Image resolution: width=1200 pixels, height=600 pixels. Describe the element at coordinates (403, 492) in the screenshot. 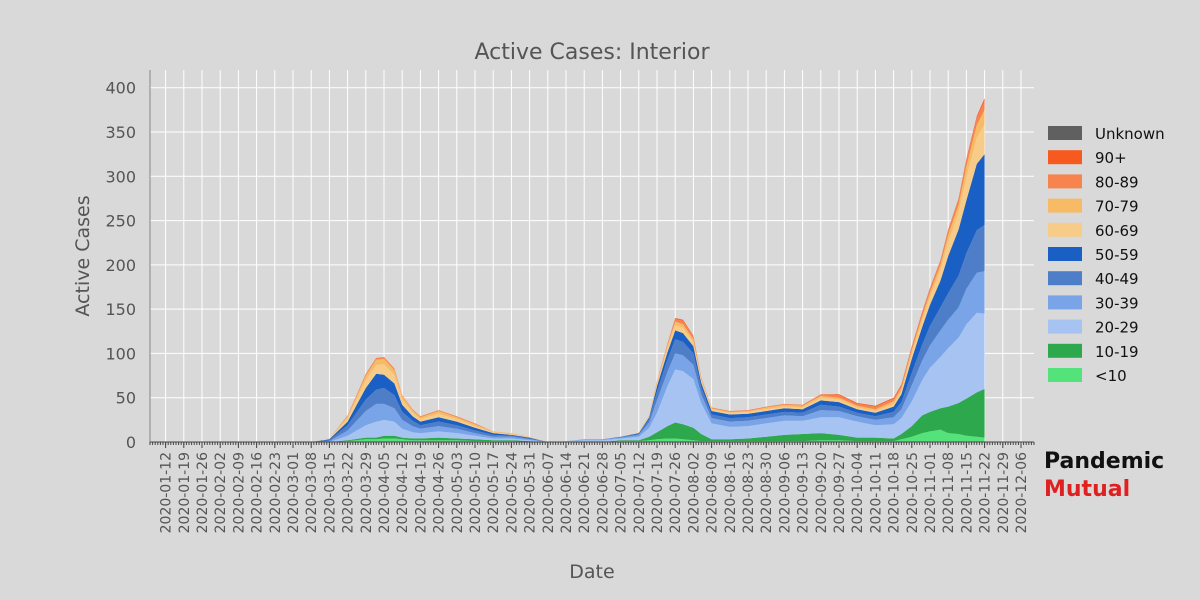

I see `x-tick-label: 2020-04-12` at that location.